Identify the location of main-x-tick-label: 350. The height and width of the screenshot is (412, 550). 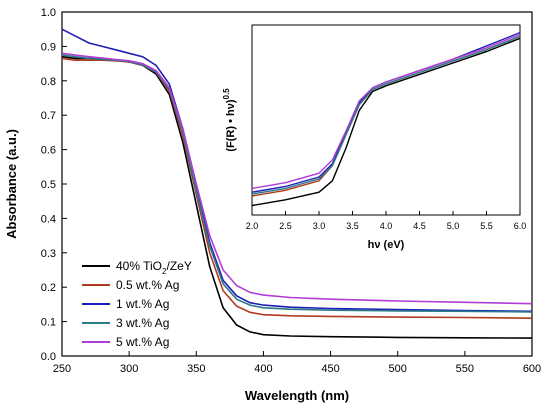
(196, 369).